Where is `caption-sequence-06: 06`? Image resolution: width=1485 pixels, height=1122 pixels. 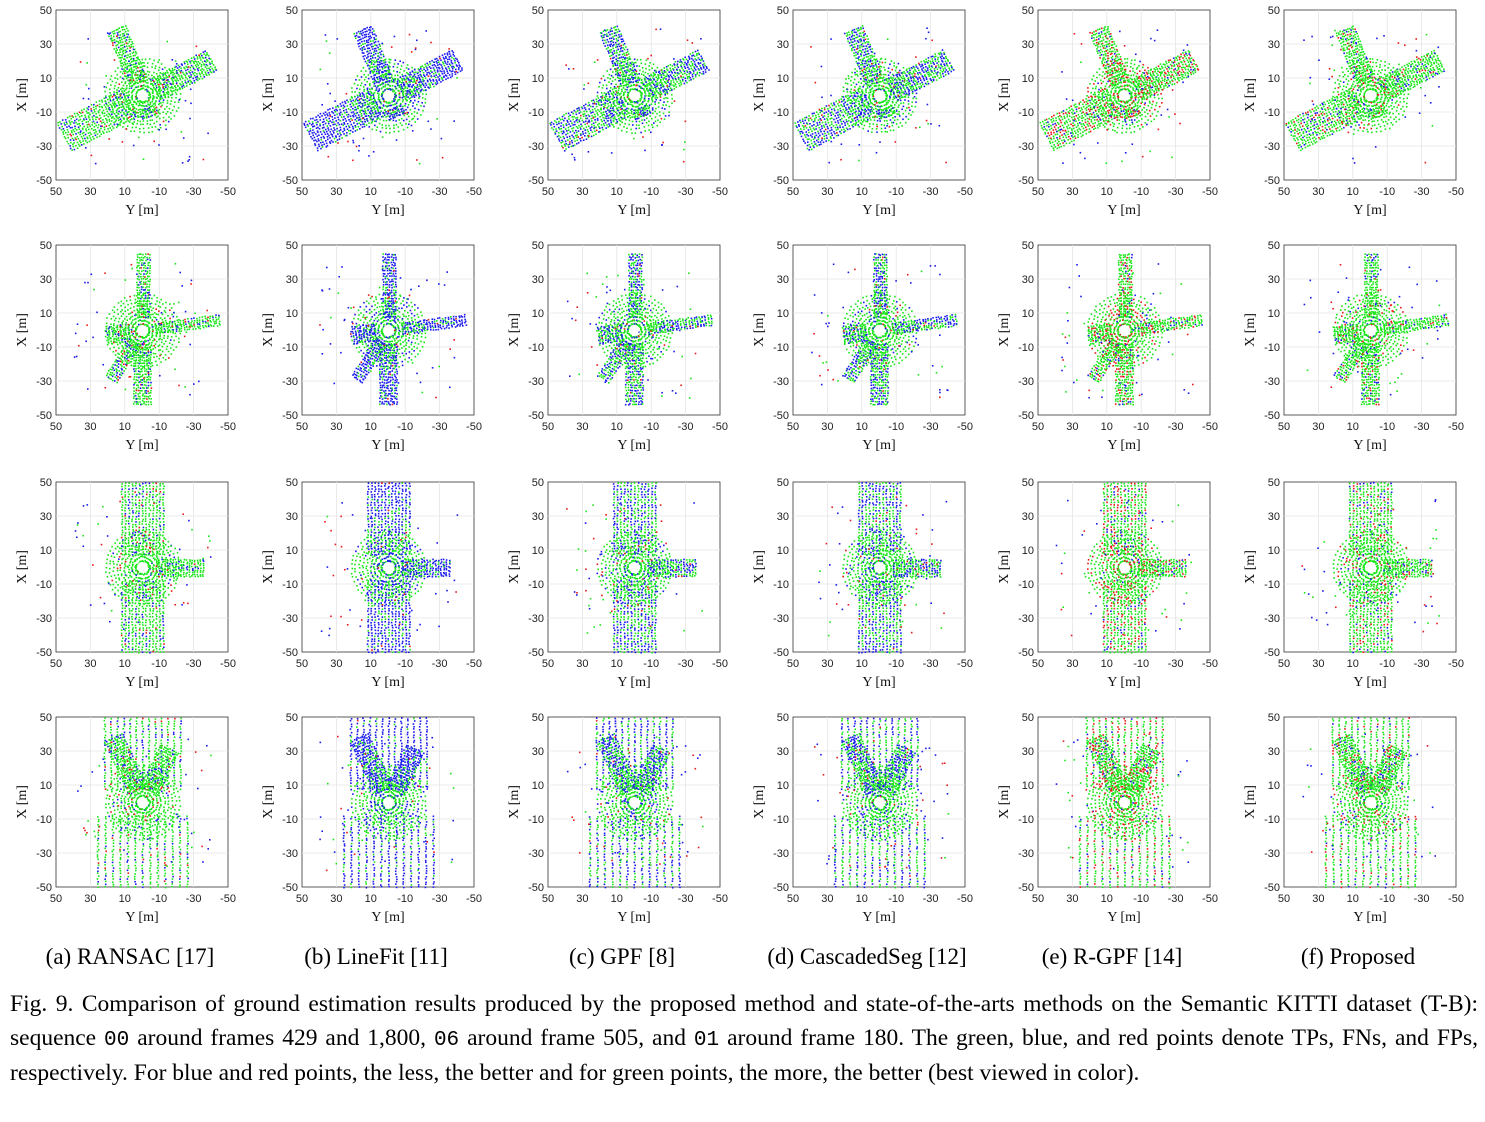 caption-sequence-06: 06 is located at coordinates (446, 1040).